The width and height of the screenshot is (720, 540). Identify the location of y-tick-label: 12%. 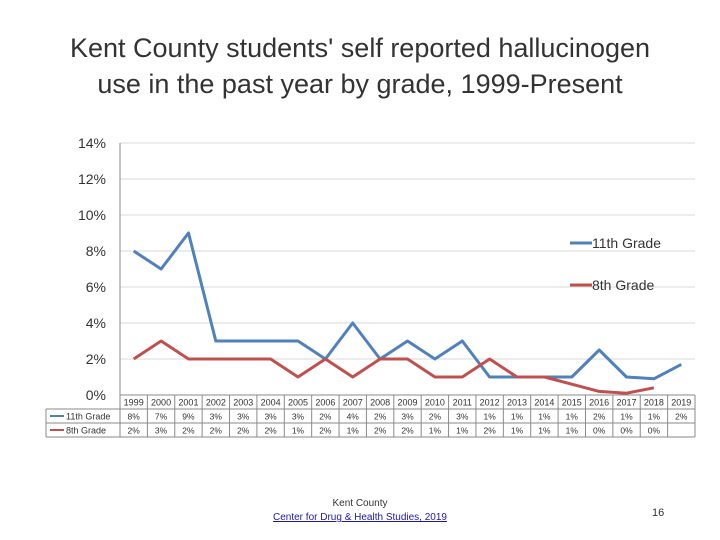
(92, 179).